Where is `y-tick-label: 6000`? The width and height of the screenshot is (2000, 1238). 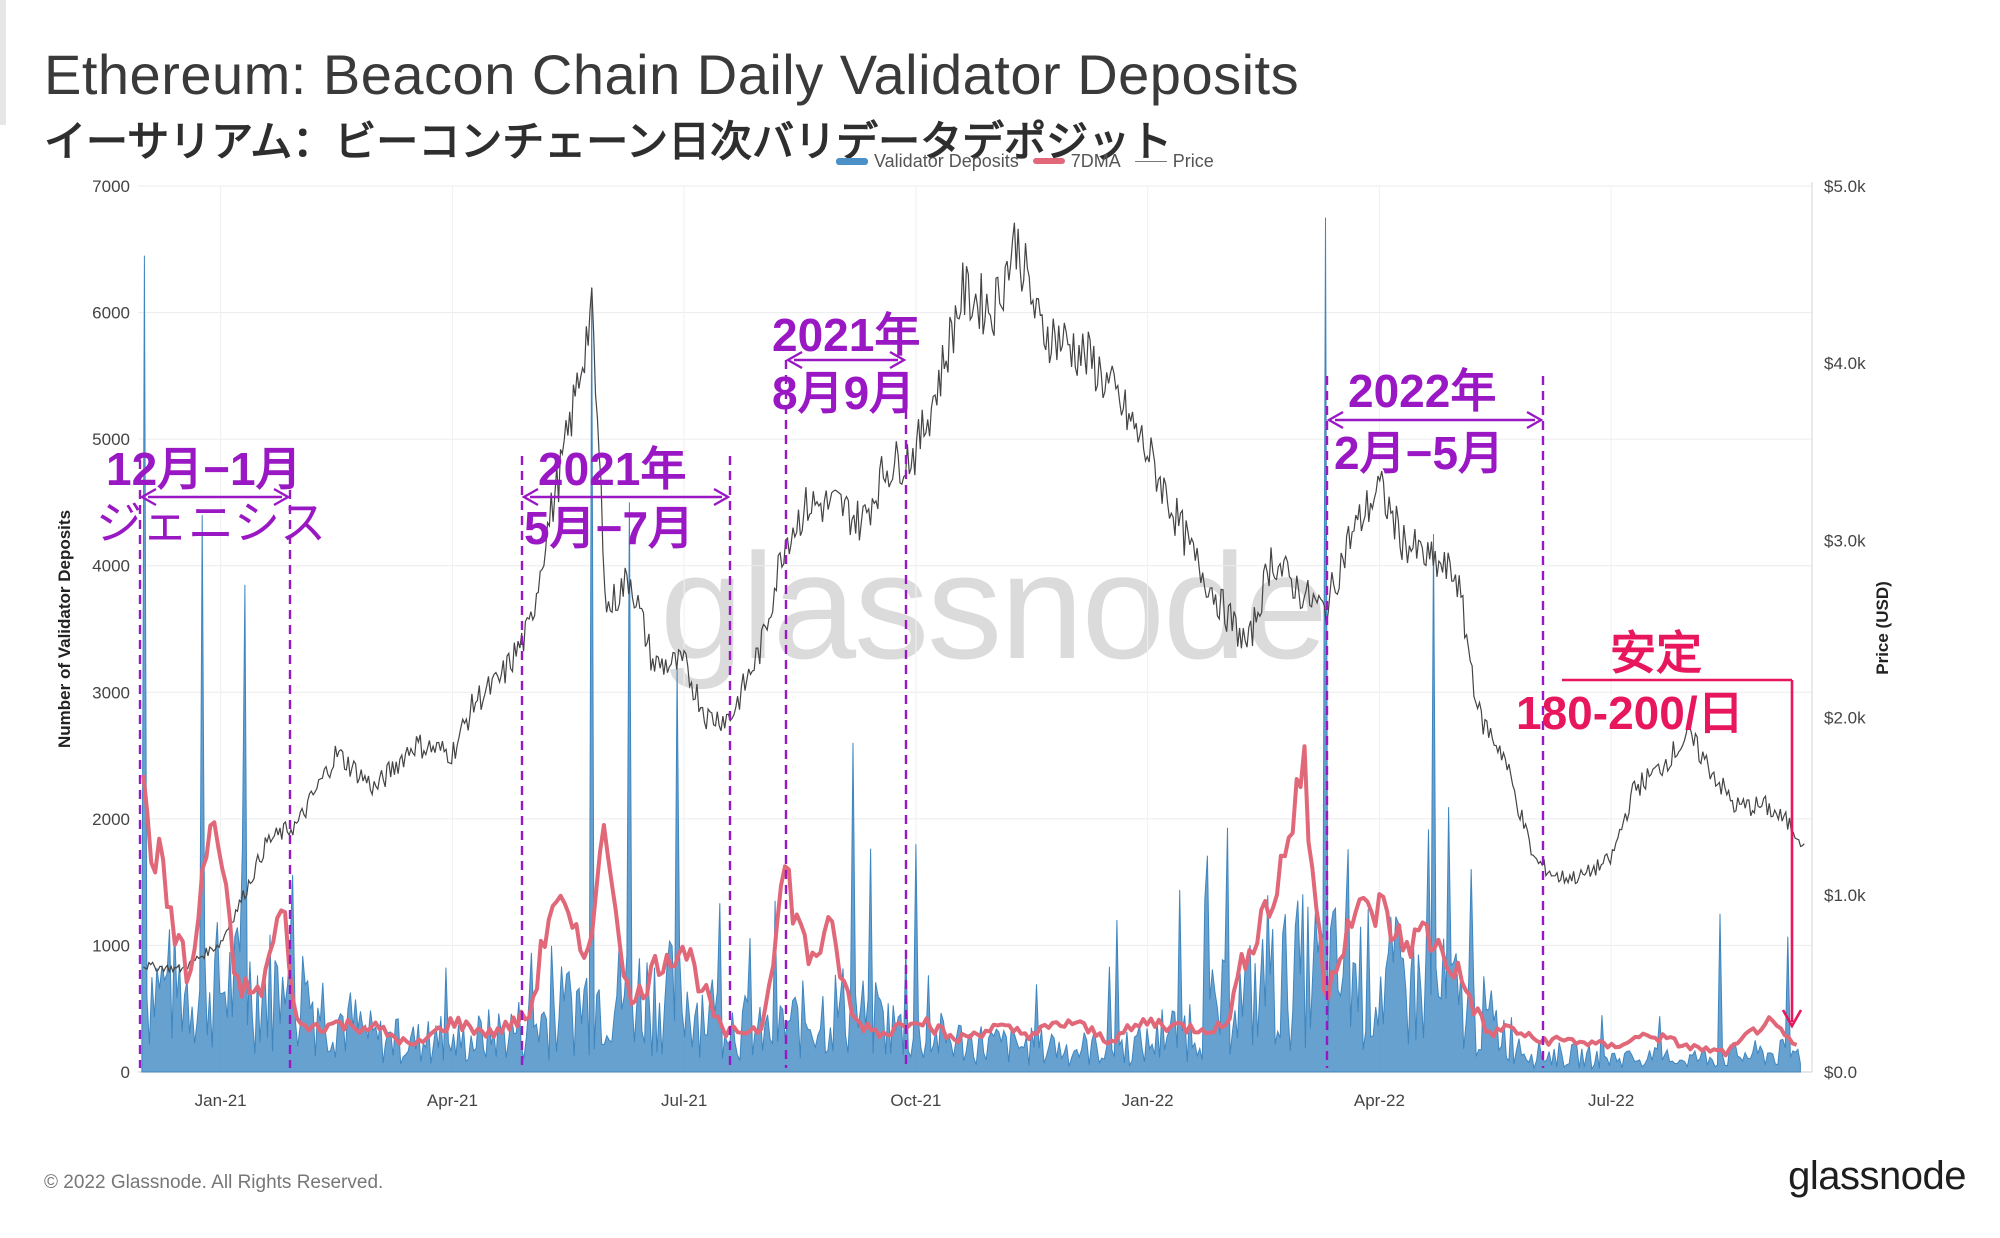 y-tick-label: 6000 is located at coordinates (111, 313).